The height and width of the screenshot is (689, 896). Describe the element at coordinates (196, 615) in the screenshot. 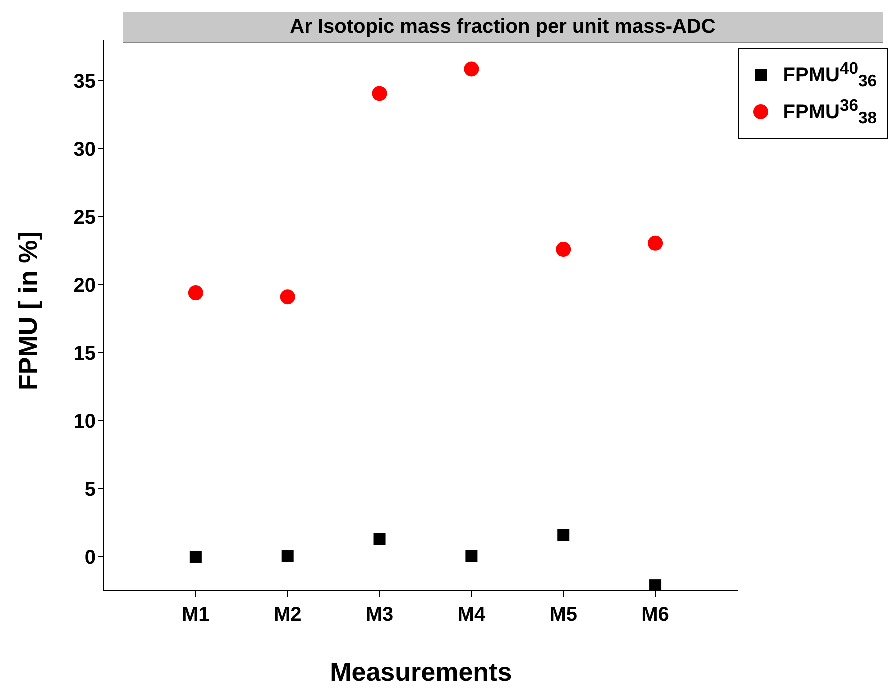

I see `x-tick-label: M1` at that location.